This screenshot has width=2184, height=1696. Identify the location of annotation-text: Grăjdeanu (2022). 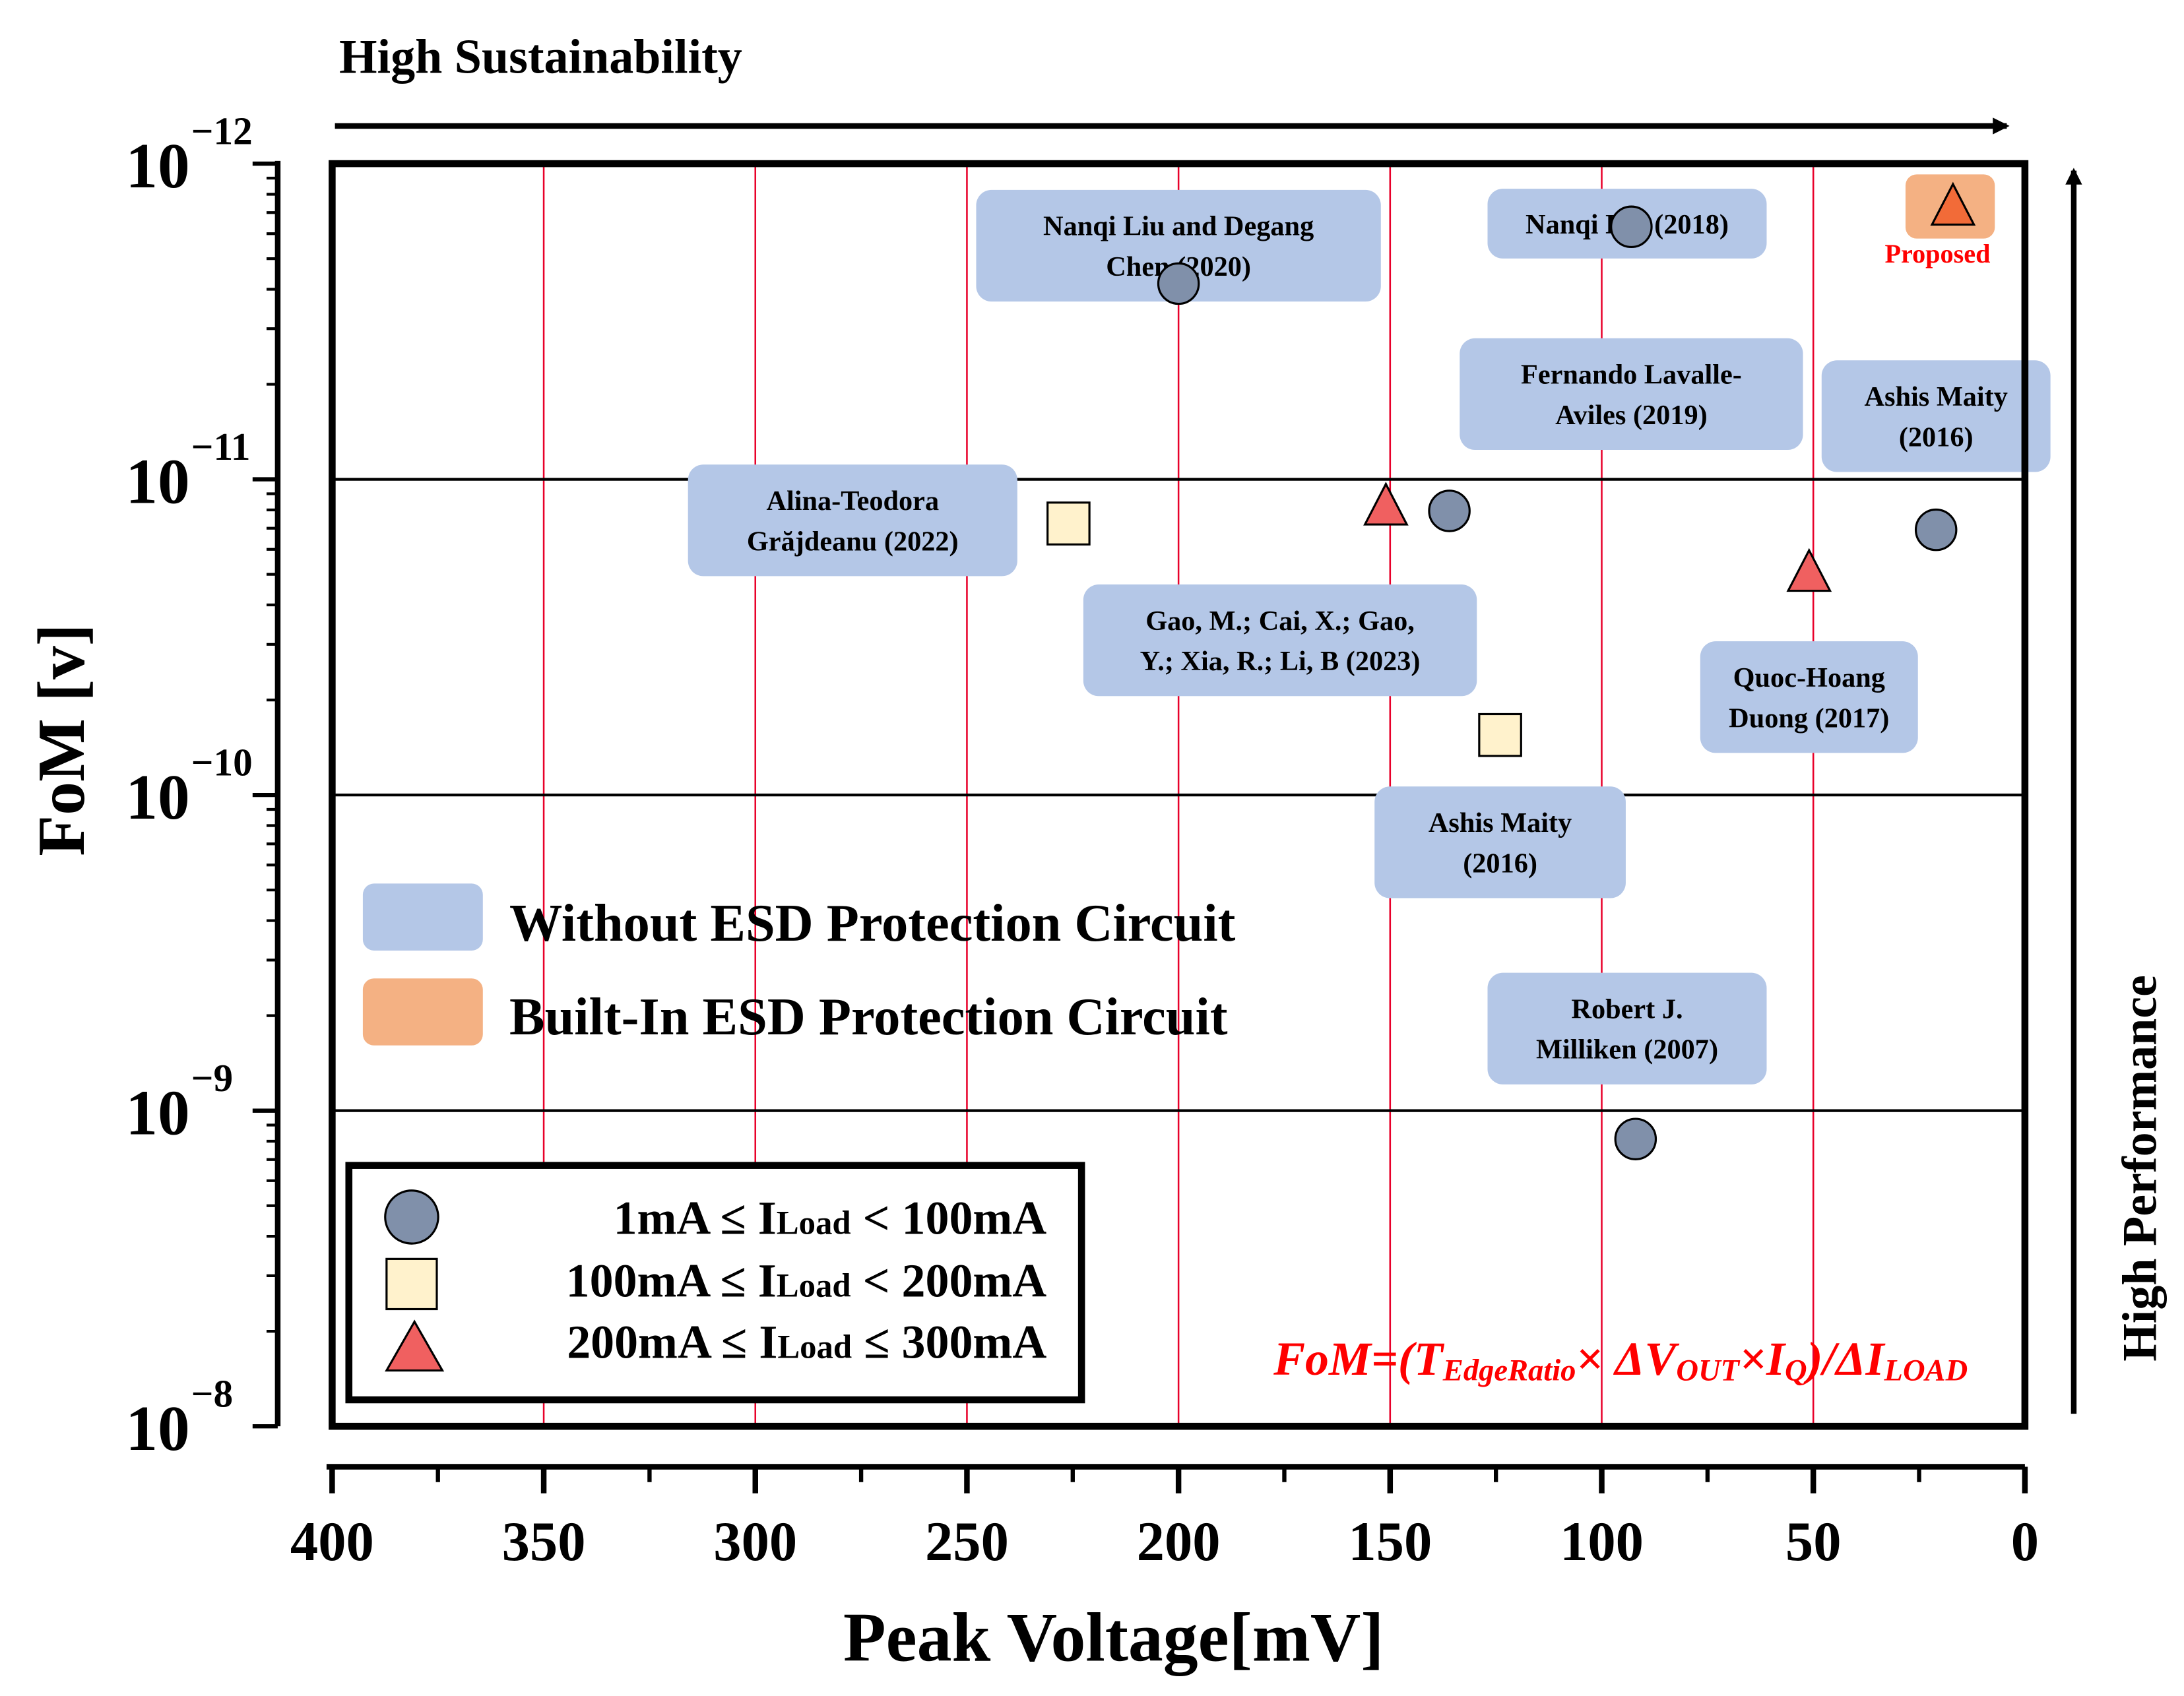
(853, 541).